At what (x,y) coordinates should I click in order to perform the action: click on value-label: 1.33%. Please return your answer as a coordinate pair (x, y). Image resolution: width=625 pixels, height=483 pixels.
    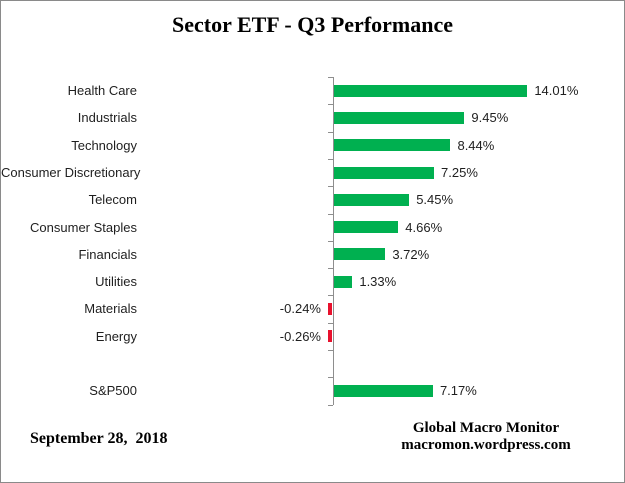
    Looking at the image, I should click on (378, 282).